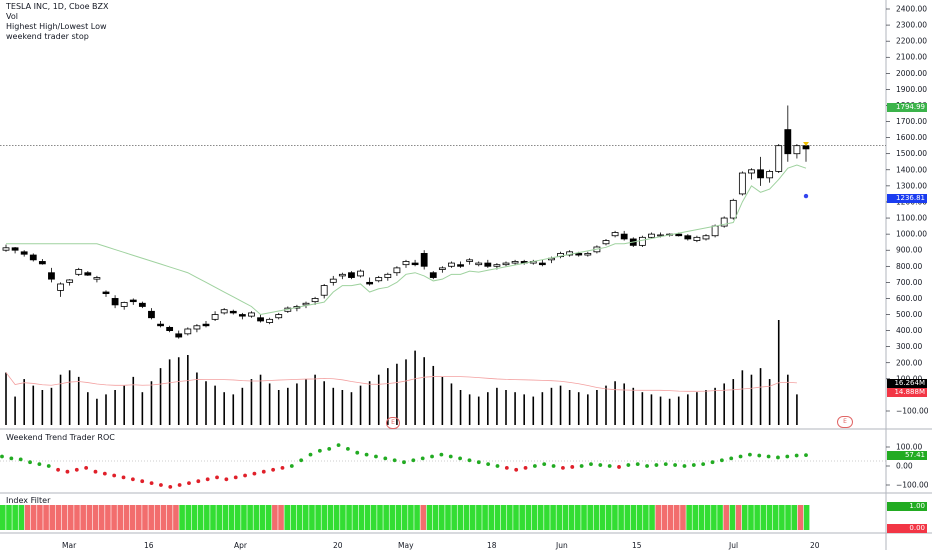 The image size is (932, 550). I want to click on symbol-title: TESLA INC, 1D, Cboe BZX, so click(57, 6).